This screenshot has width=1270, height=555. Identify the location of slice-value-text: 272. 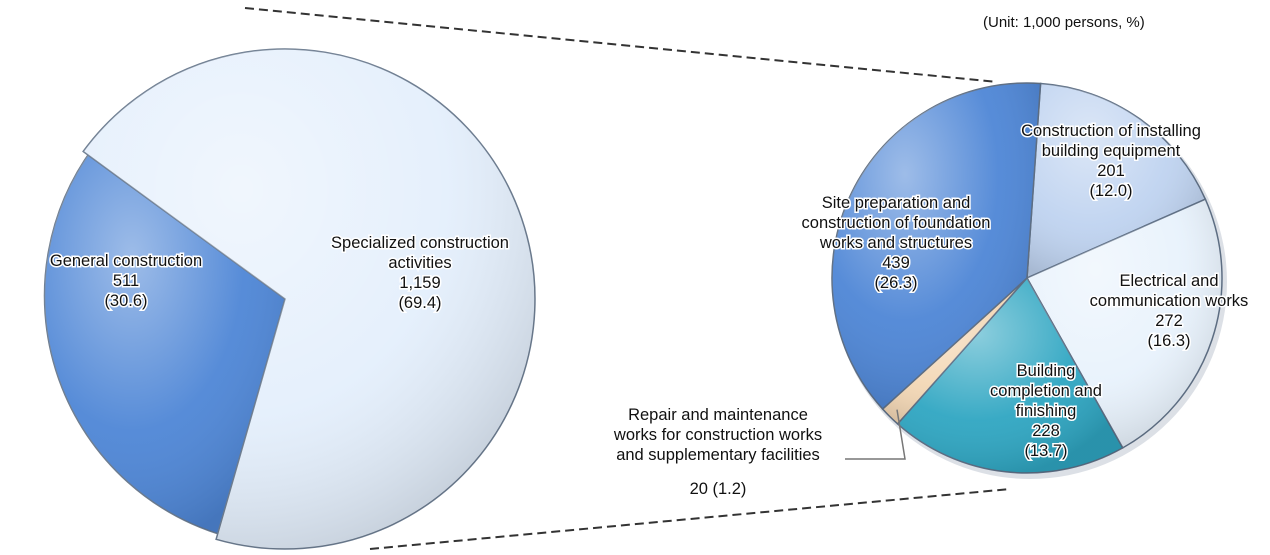
(1169, 321).